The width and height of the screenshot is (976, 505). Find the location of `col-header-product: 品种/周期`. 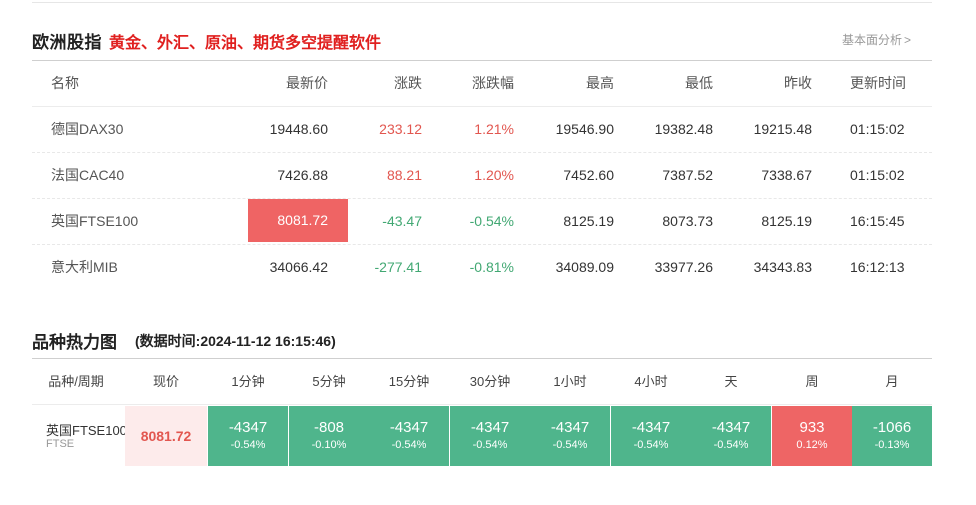

col-header-product: 品种/周期 is located at coordinates (76, 381).